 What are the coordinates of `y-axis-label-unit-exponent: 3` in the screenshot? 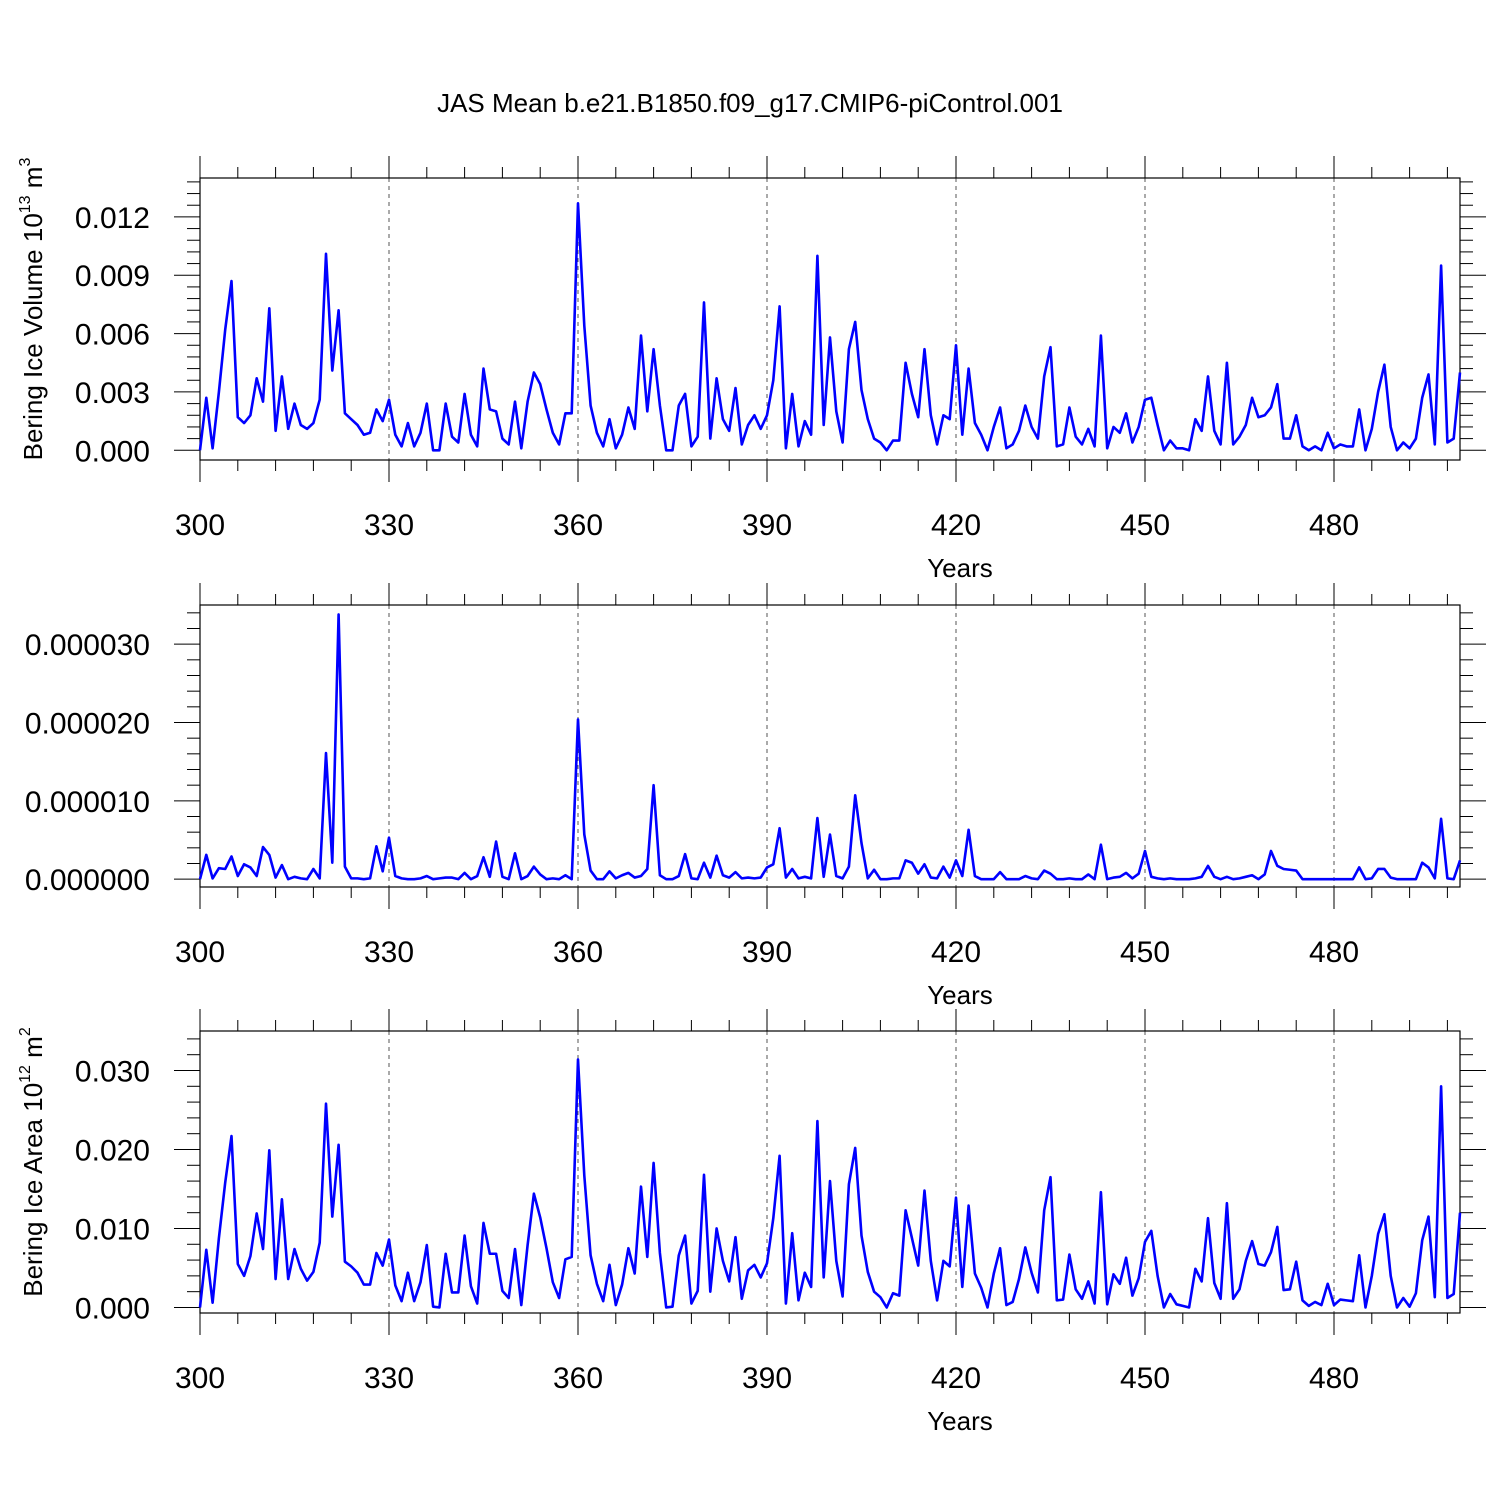 It's located at (25, 162).